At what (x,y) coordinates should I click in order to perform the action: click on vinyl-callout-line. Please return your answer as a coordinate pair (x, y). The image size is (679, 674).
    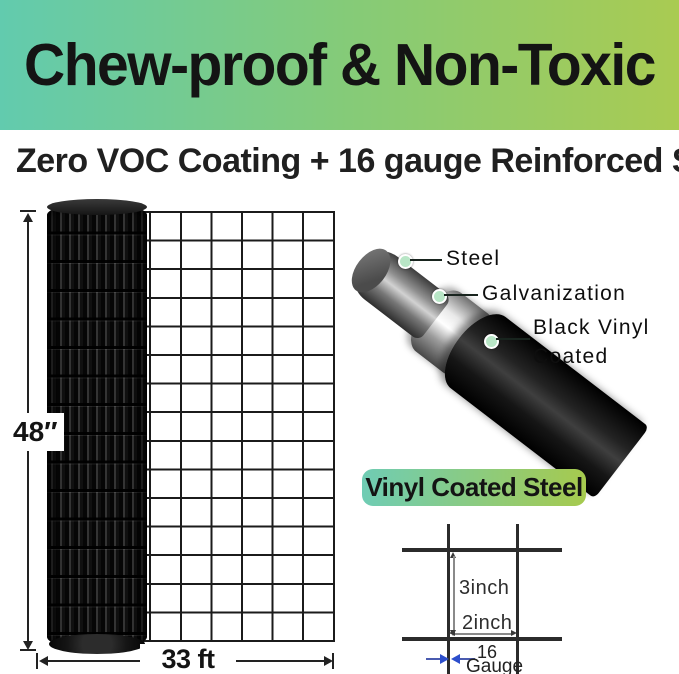
    Looking at the image, I should click on (513, 339).